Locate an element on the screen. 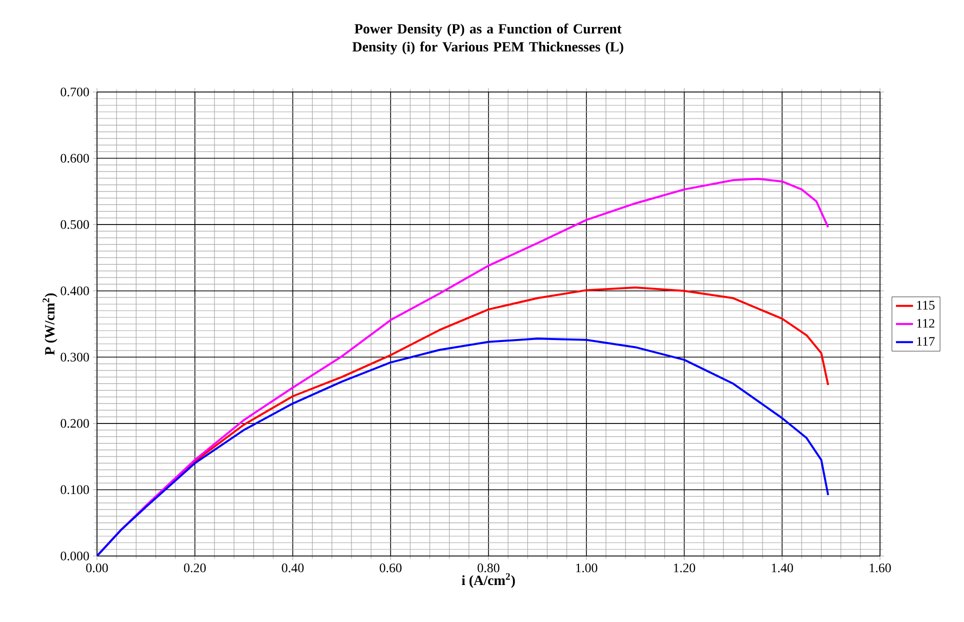 Image resolution: width=964 pixels, height=622 pixels. y-tick-label: 0.100 is located at coordinates (74, 489).